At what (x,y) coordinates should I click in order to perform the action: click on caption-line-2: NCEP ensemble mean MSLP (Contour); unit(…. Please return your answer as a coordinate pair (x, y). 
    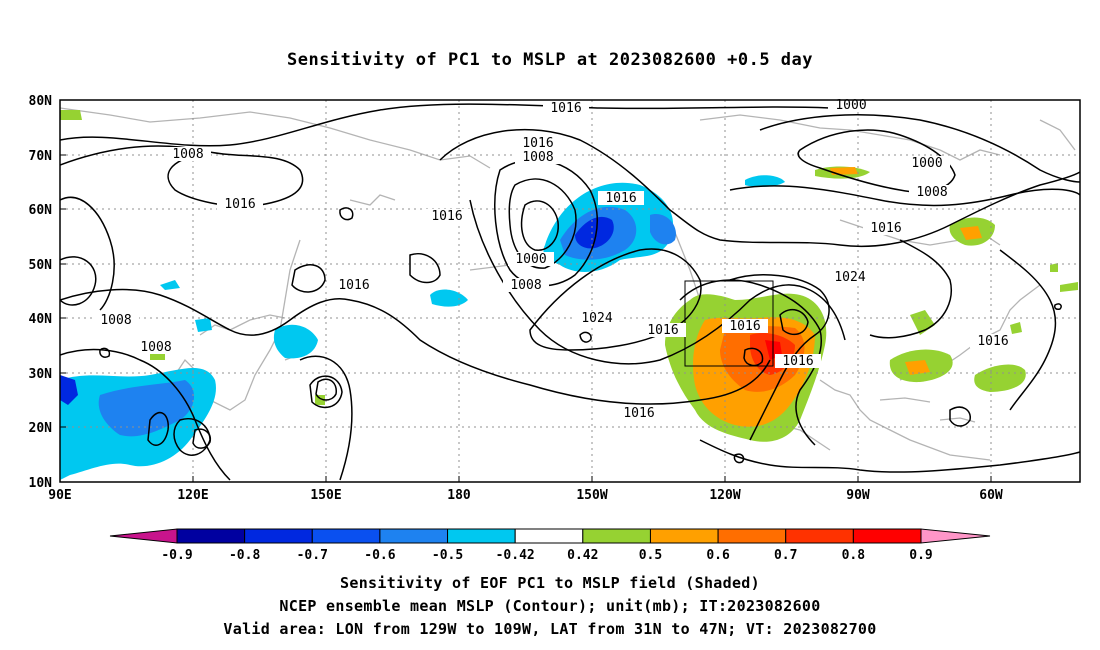
    Looking at the image, I should click on (550, 606).